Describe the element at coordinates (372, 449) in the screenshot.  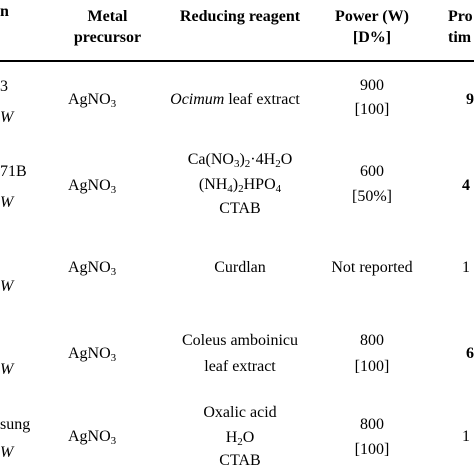
I see `row5-power-line2: [100]` at that location.